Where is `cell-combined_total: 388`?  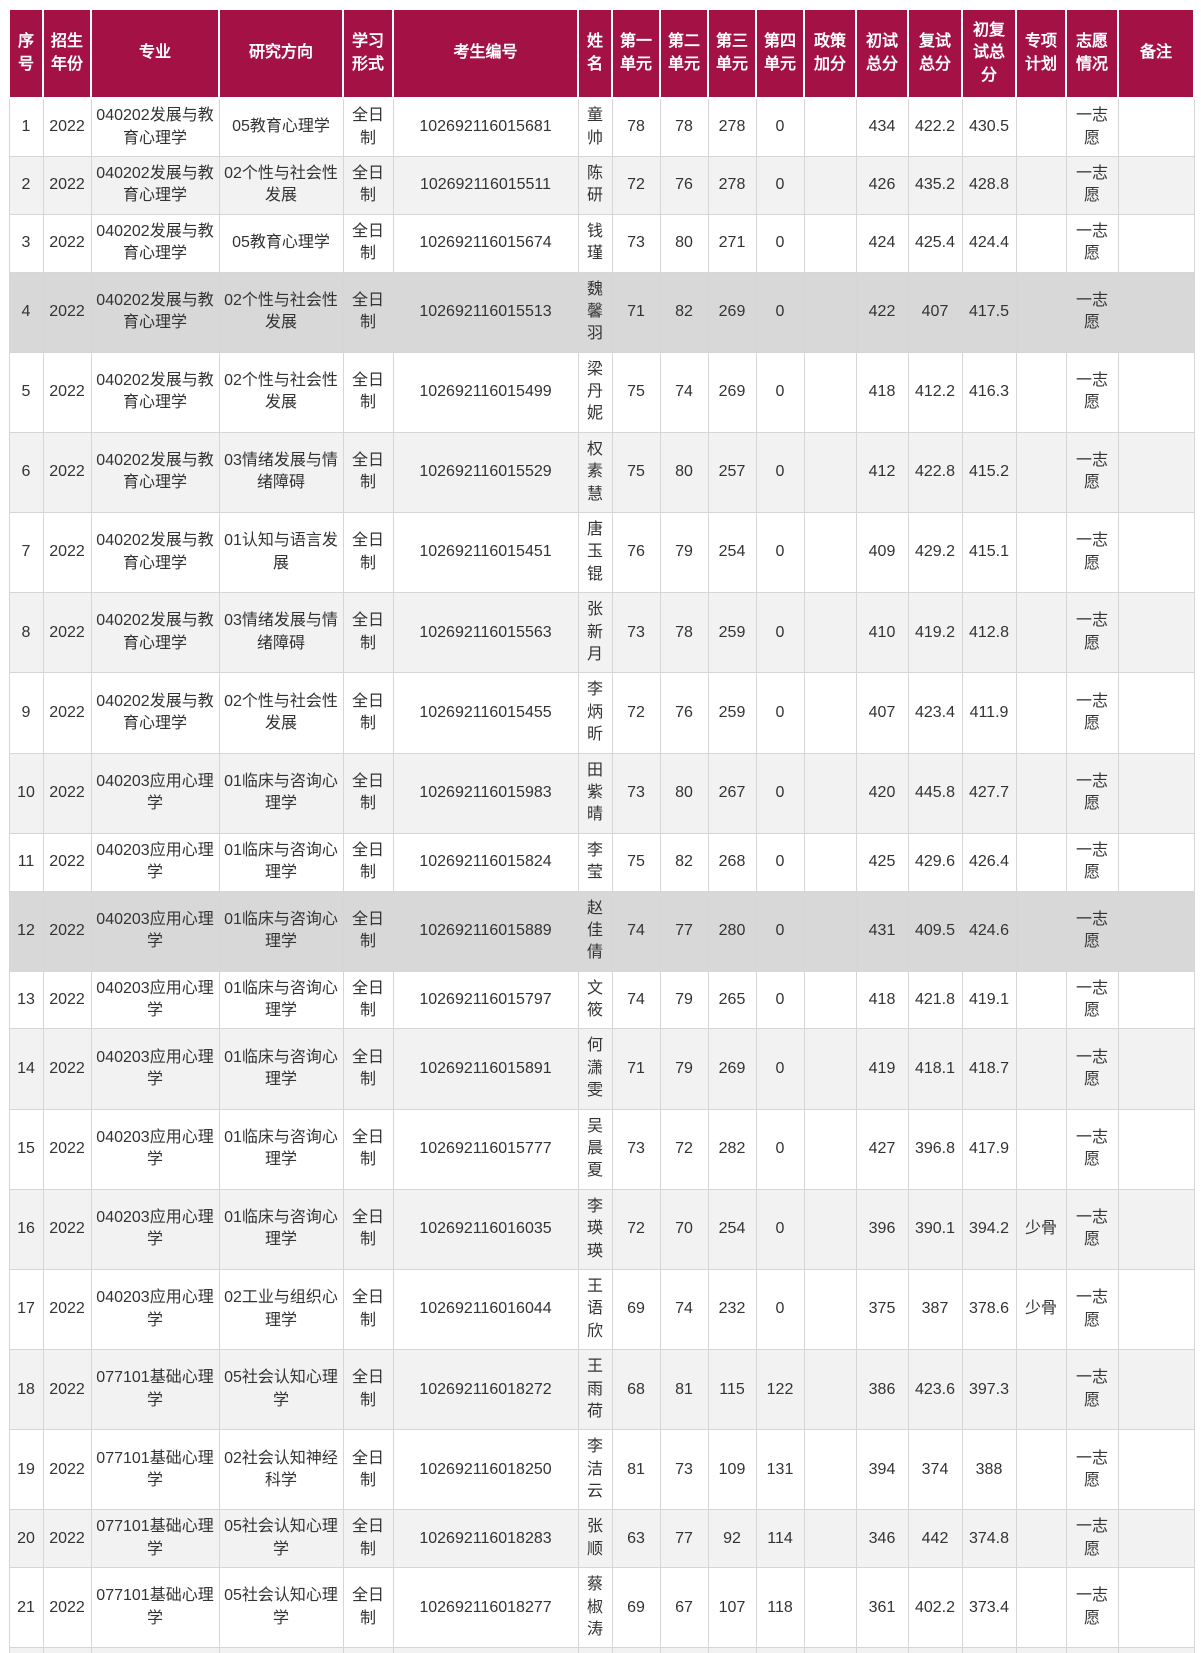
cell-combined_total: 388 is located at coordinates (989, 1470).